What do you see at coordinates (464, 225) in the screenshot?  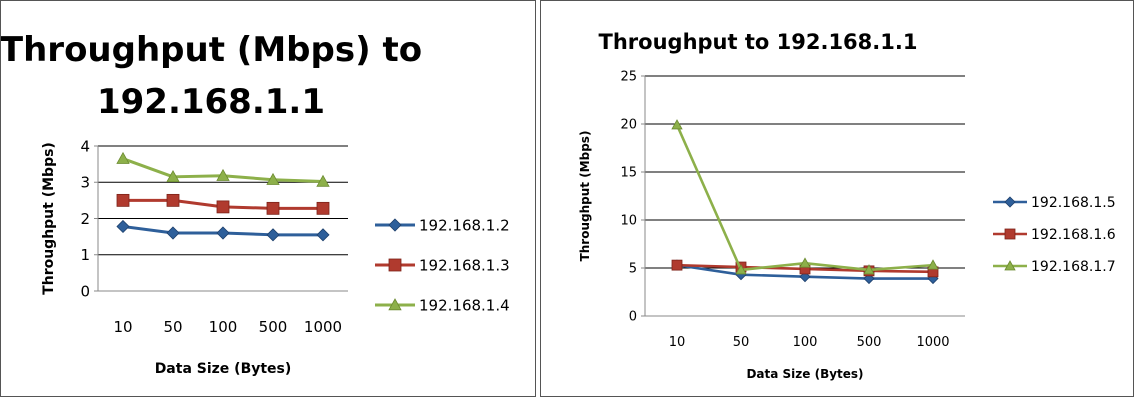 I see `legend-label: 192.168.1.2` at bounding box center [464, 225].